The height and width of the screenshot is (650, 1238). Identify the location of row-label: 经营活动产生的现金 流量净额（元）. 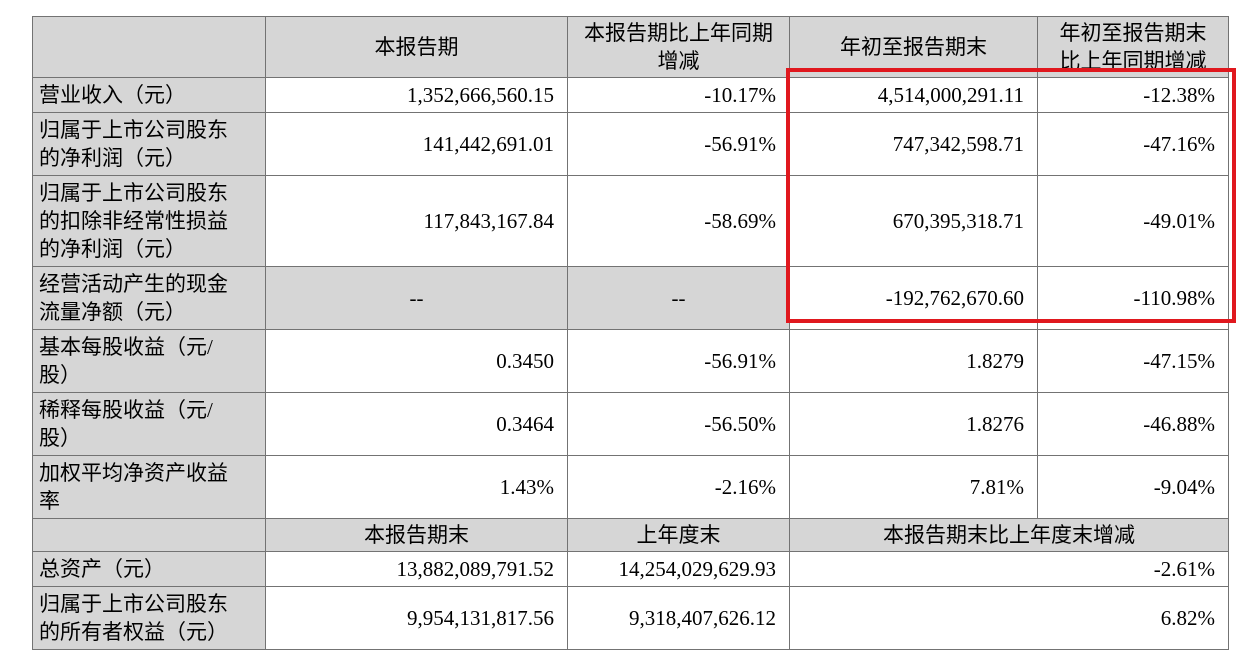
(149, 298).